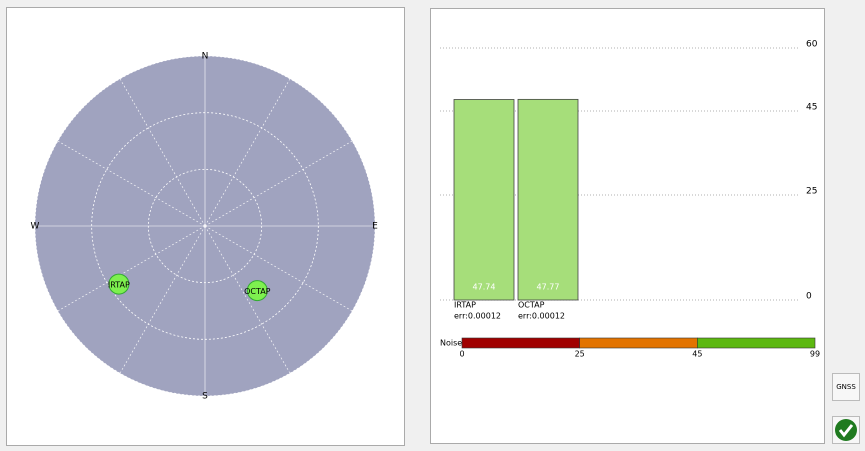 The height and width of the screenshot is (451, 865). I want to click on y-tick-label: 45, so click(811, 108).